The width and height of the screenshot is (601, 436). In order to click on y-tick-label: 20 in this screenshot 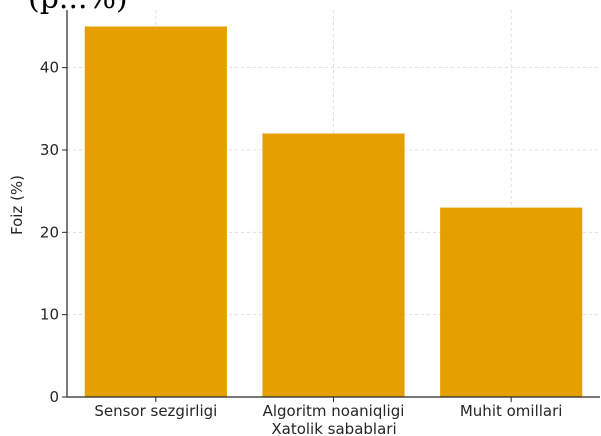, I will do `click(49, 232)`.